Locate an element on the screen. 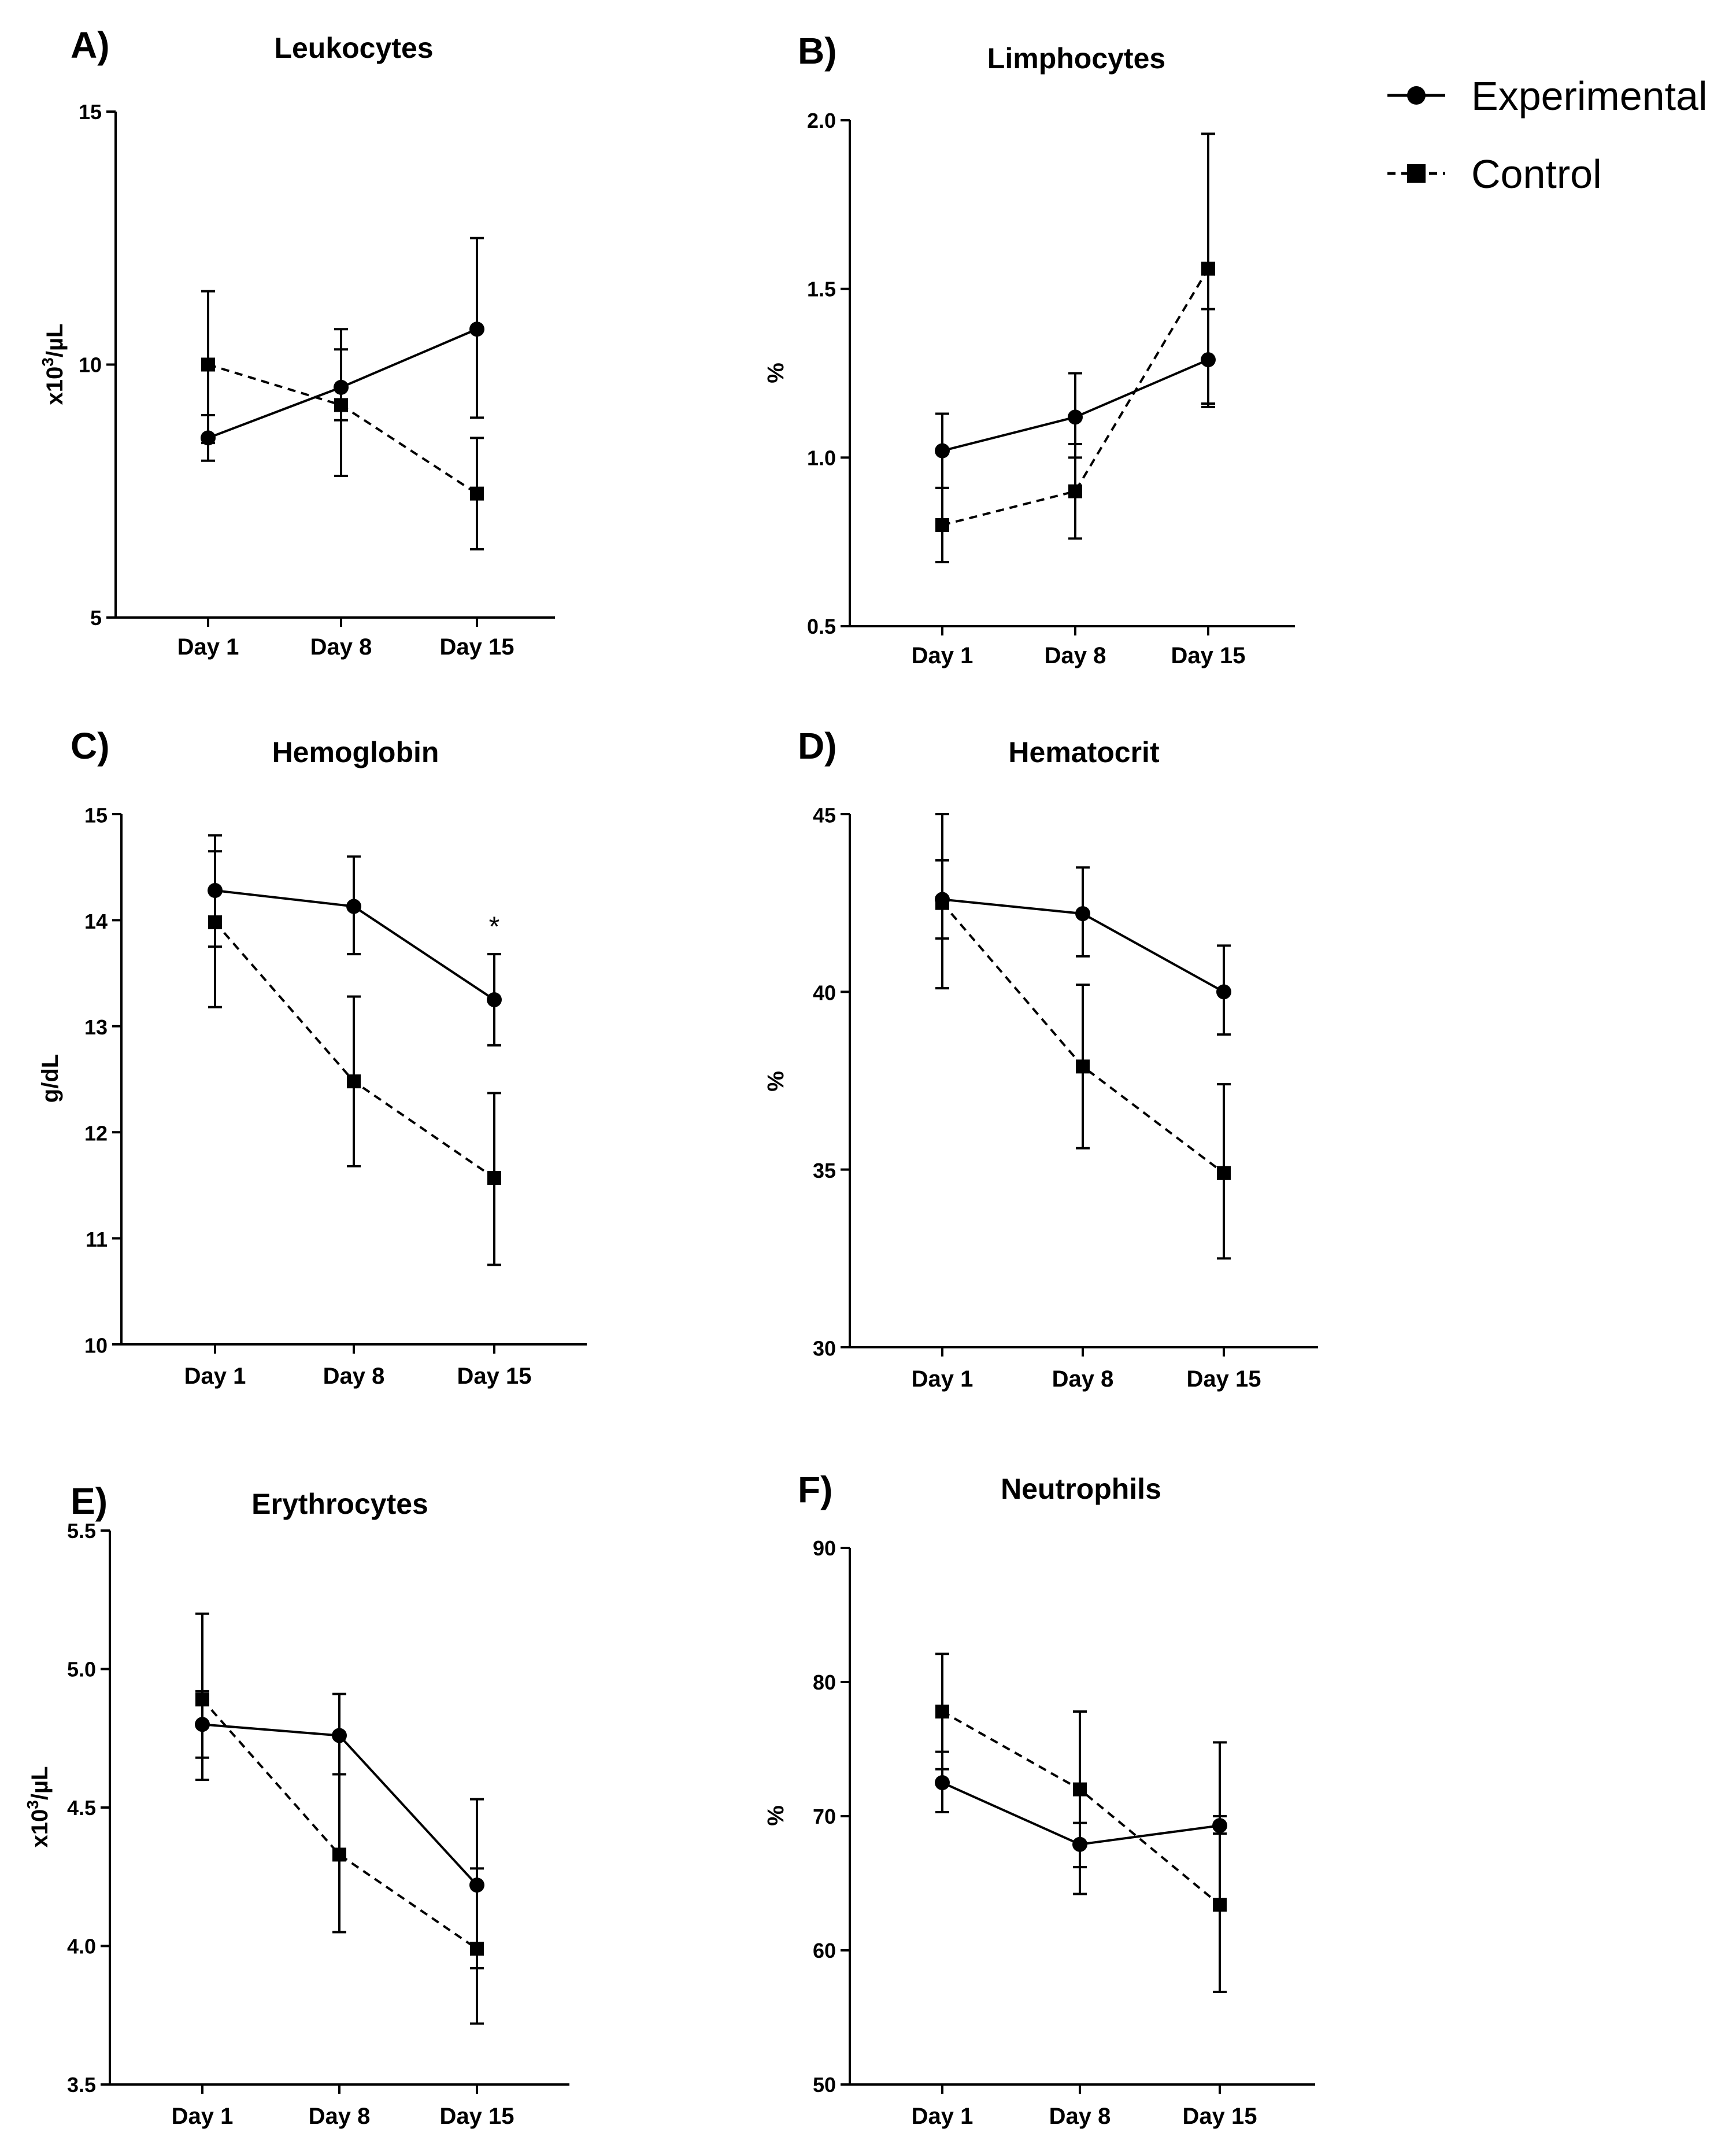 The width and height of the screenshot is (1736, 2140). y-axis-label: g/dL is located at coordinates (50, 1078).